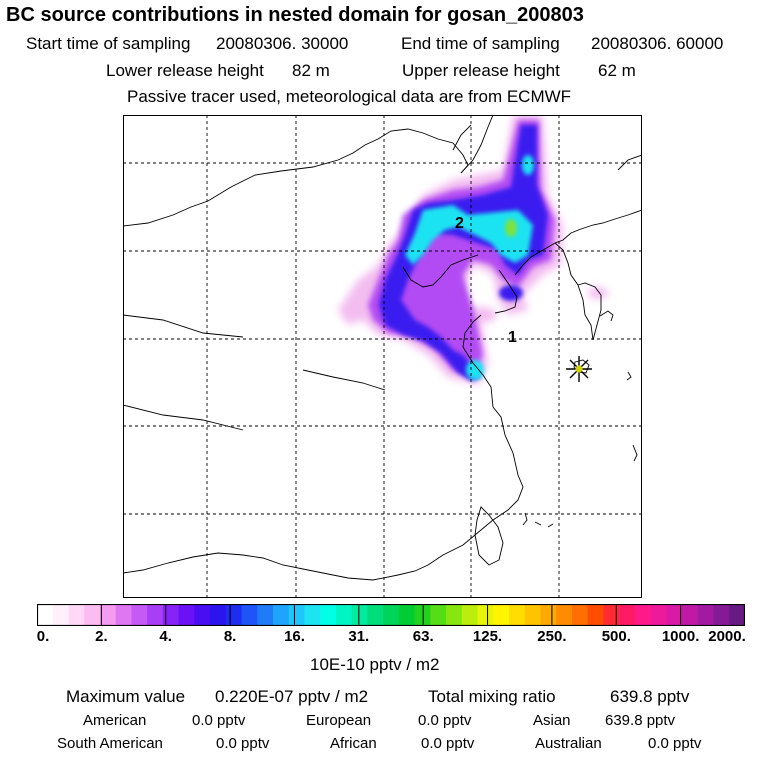 The image size is (768, 768). I want to click on region-south-american-value: 0.0 pptv, so click(243, 743).